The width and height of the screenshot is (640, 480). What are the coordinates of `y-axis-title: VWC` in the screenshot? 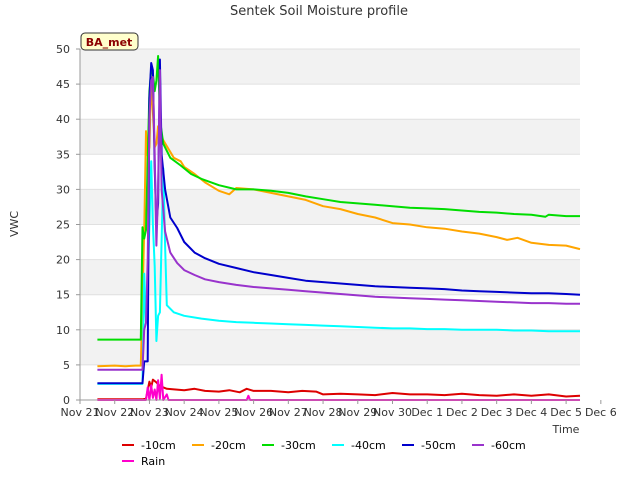 It's located at (14, 224).